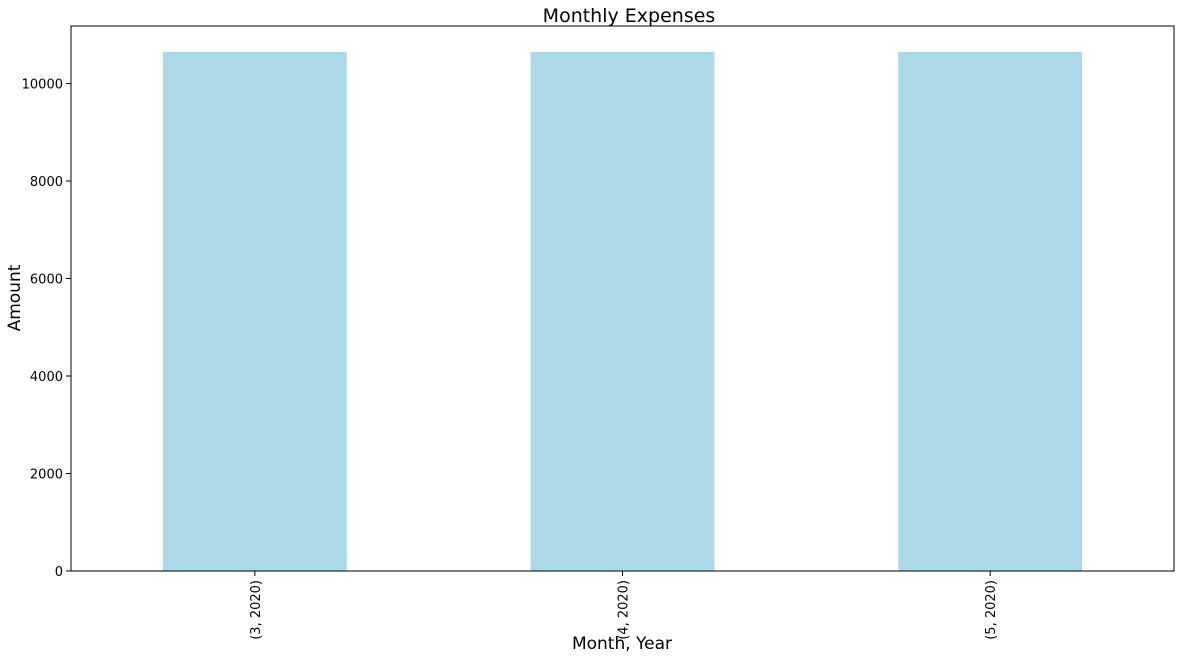 The height and width of the screenshot is (658, 1194). I want to click on x-axis-ticks: (3, 2020) (4, 2020) (5, 2020), so click(624, 605).